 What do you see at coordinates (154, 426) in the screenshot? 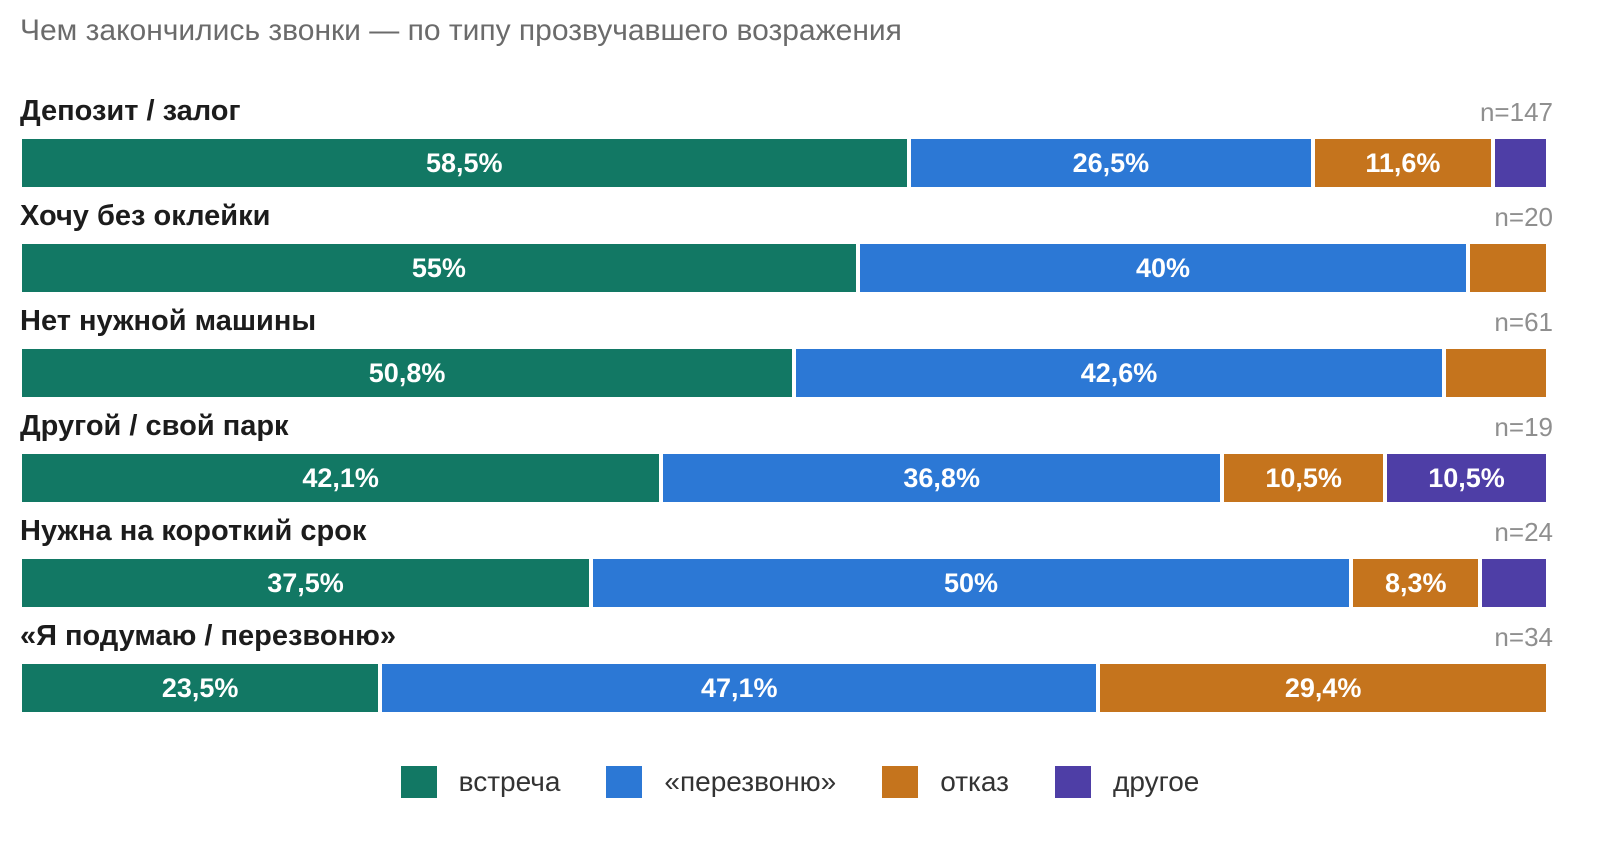
I see `category-label: Другой / свой парк` at bounding box center [154, 426].